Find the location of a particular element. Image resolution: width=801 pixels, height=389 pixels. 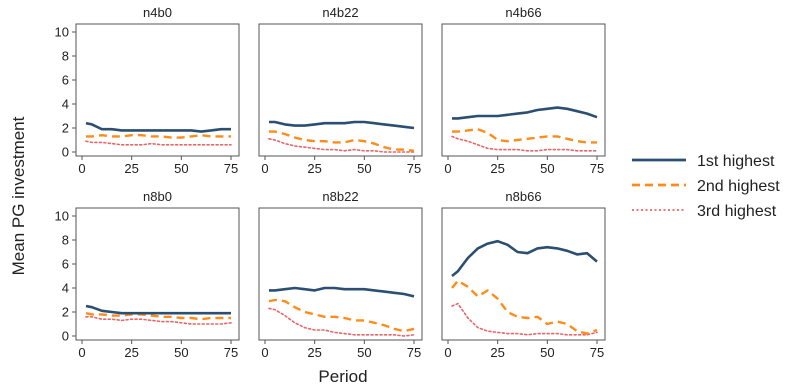

panel-title: n4b22 is located at coordinates (340, 12).